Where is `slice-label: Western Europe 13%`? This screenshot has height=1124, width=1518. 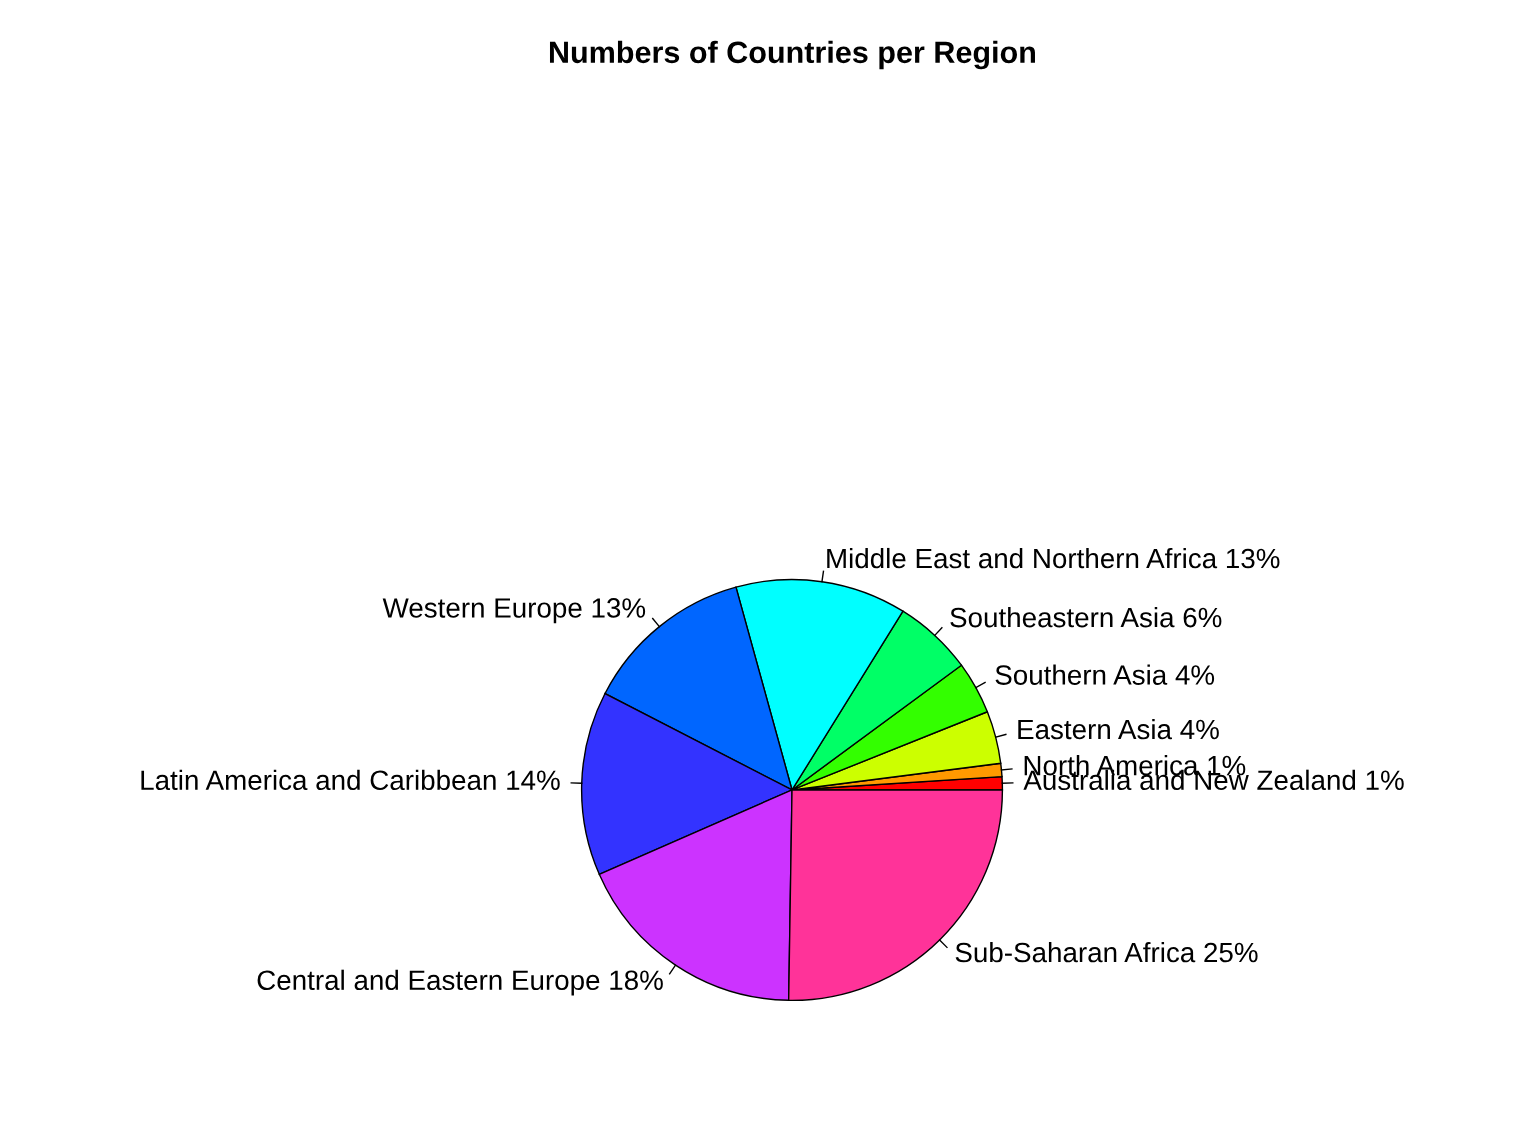 slice-label: Western Europe 13% is located at coordinates (514, 611).